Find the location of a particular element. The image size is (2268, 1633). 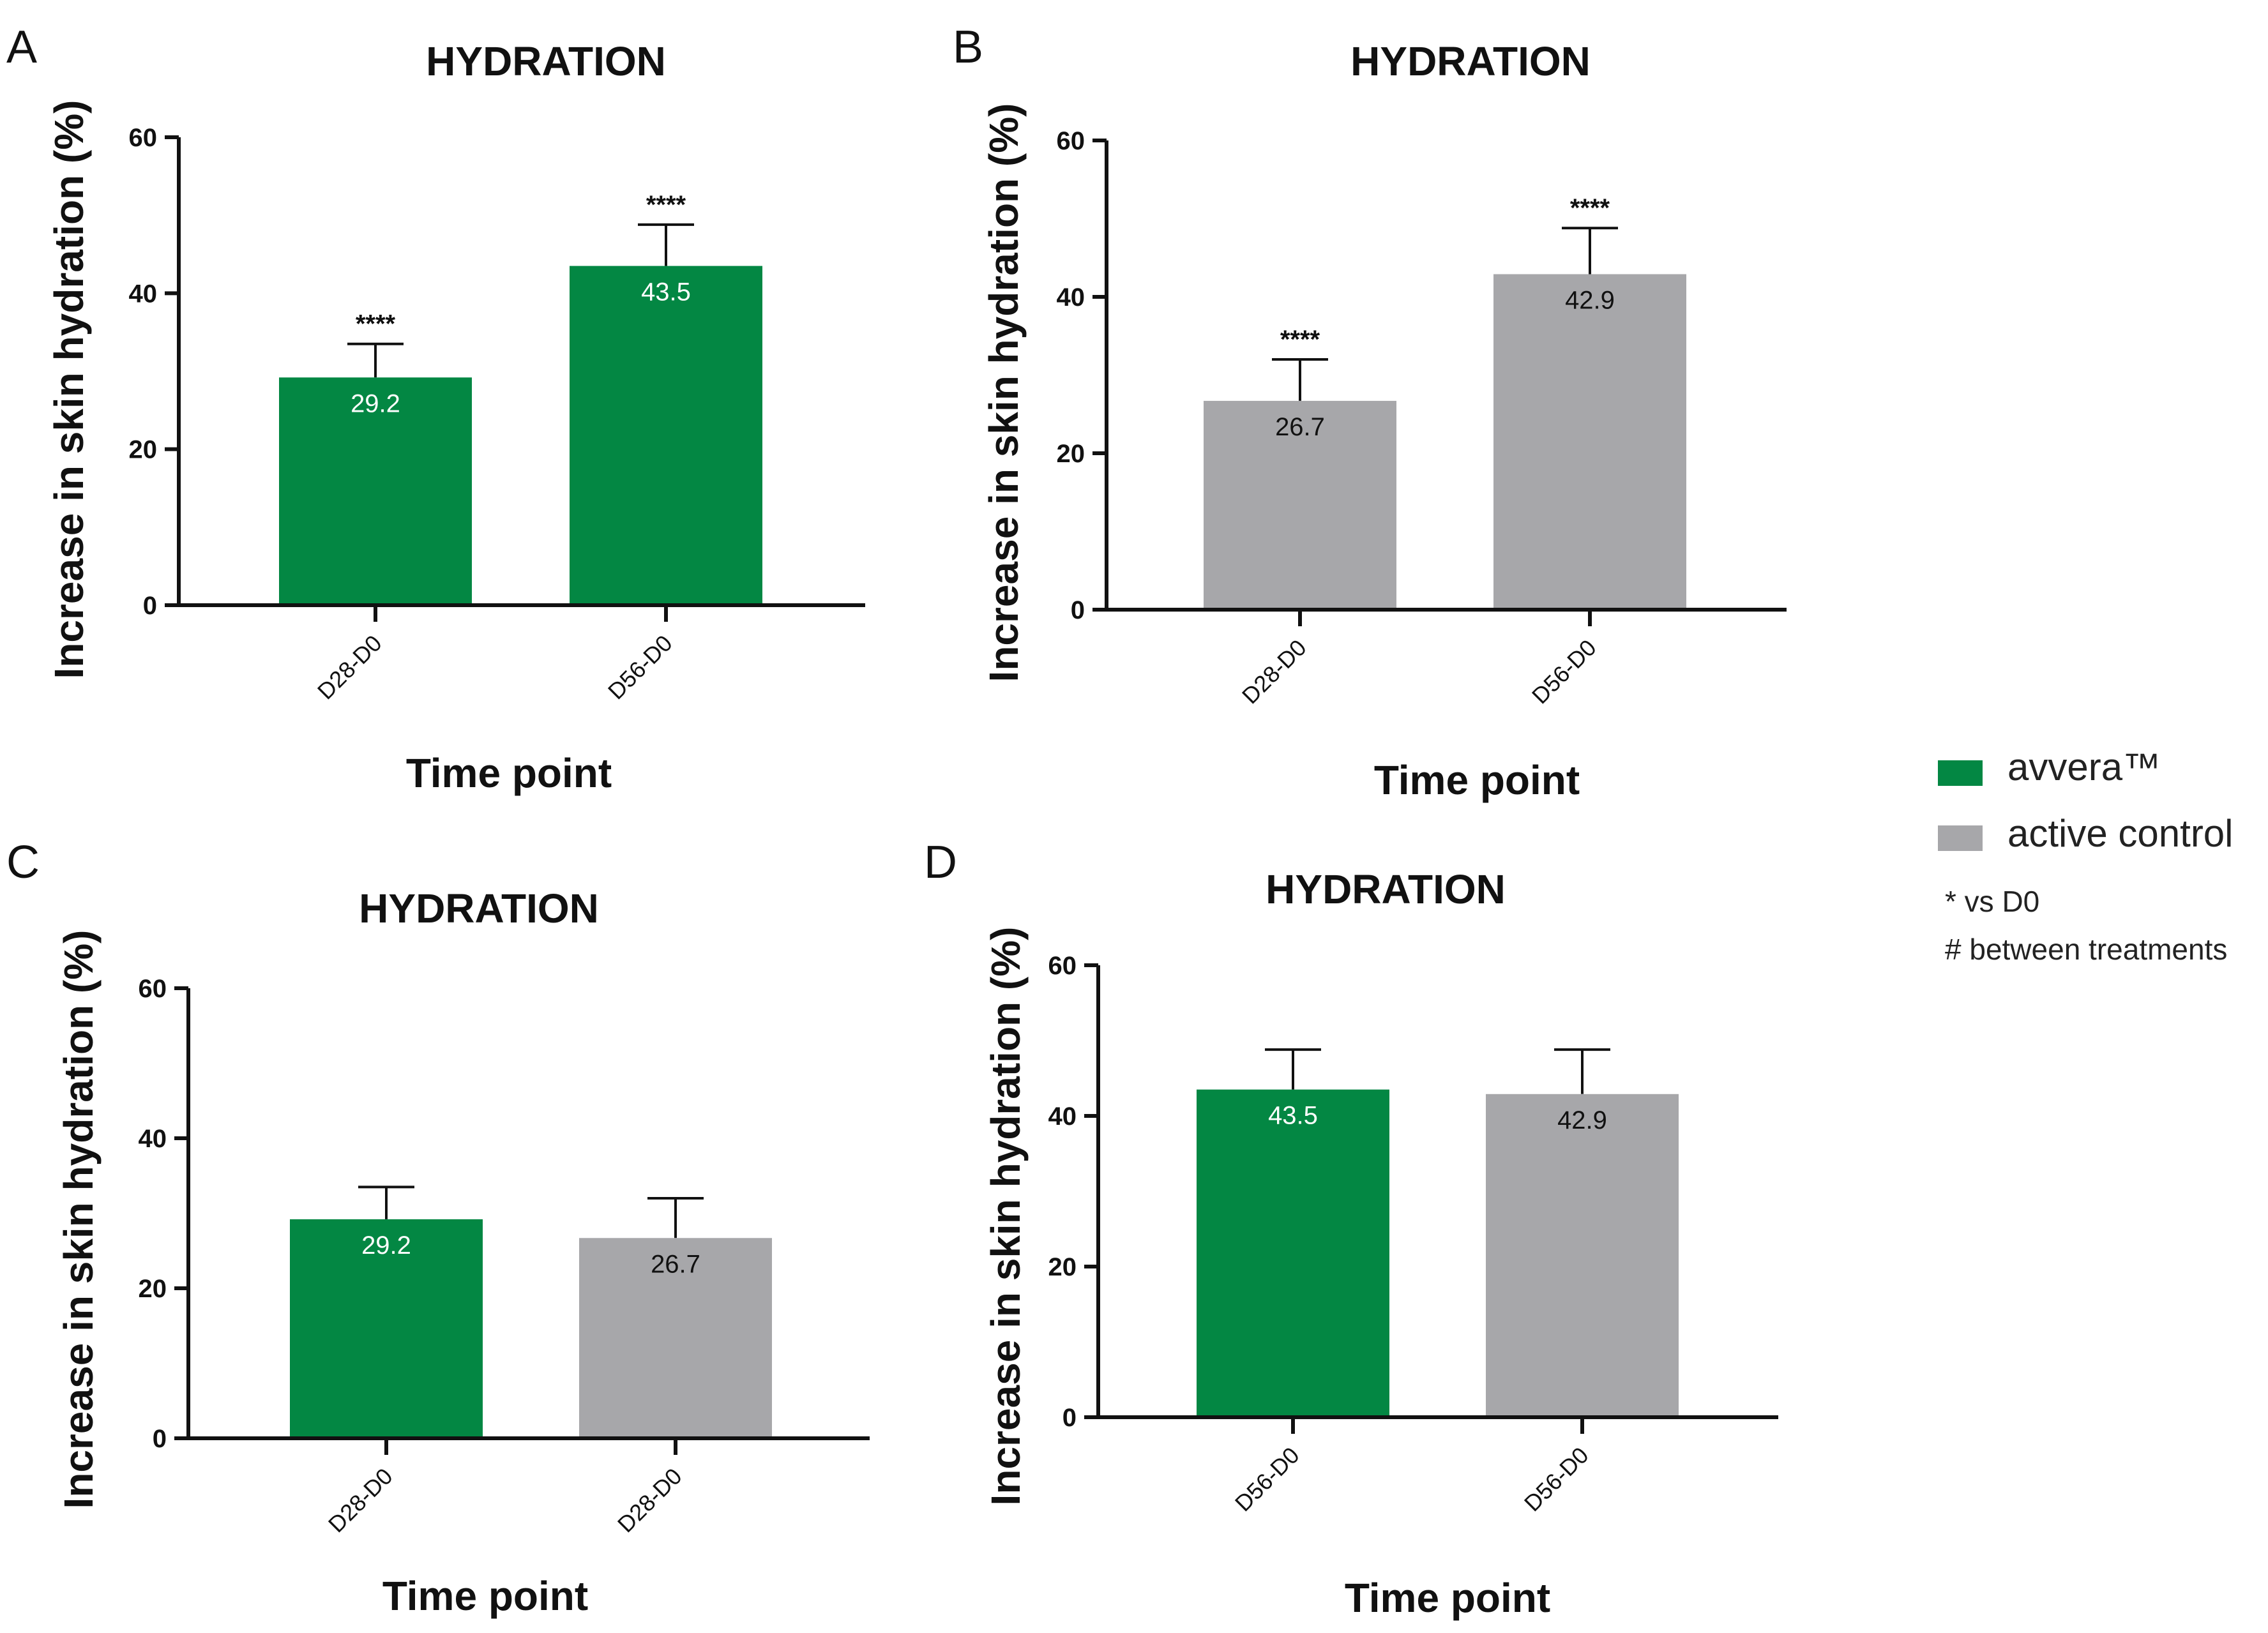

y-tick-label-d-20: 20 is located at coordinates (1062, 1267).